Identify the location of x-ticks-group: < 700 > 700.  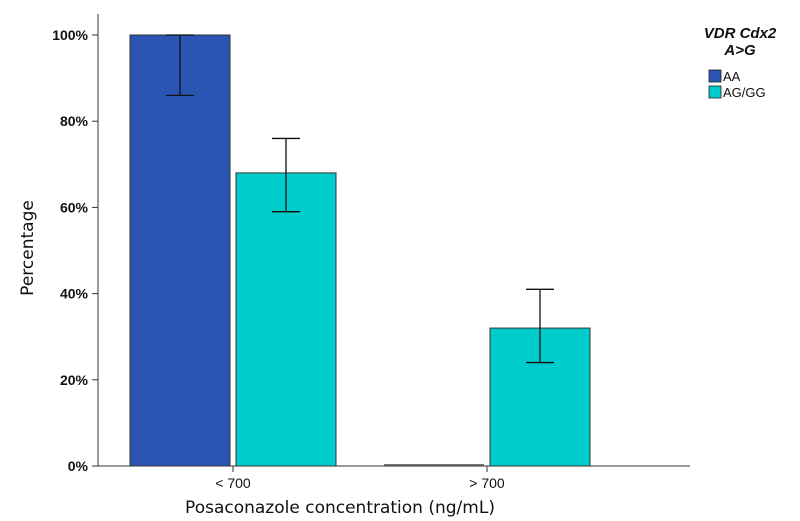
(360, 478).